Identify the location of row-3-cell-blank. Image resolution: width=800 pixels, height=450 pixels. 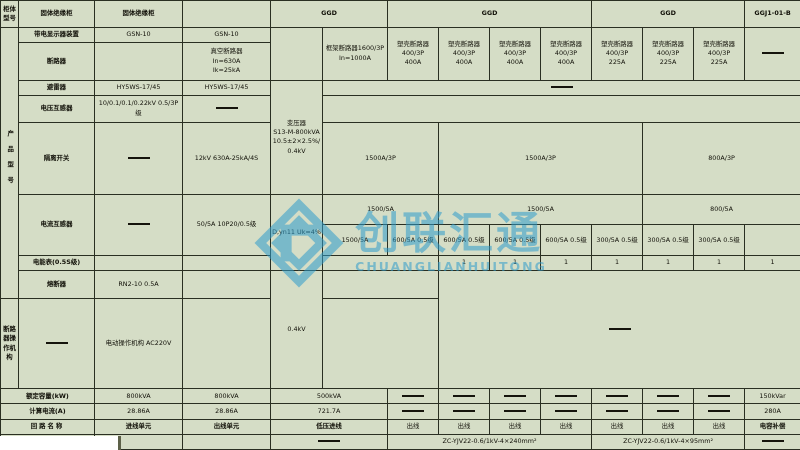
(560, 108).